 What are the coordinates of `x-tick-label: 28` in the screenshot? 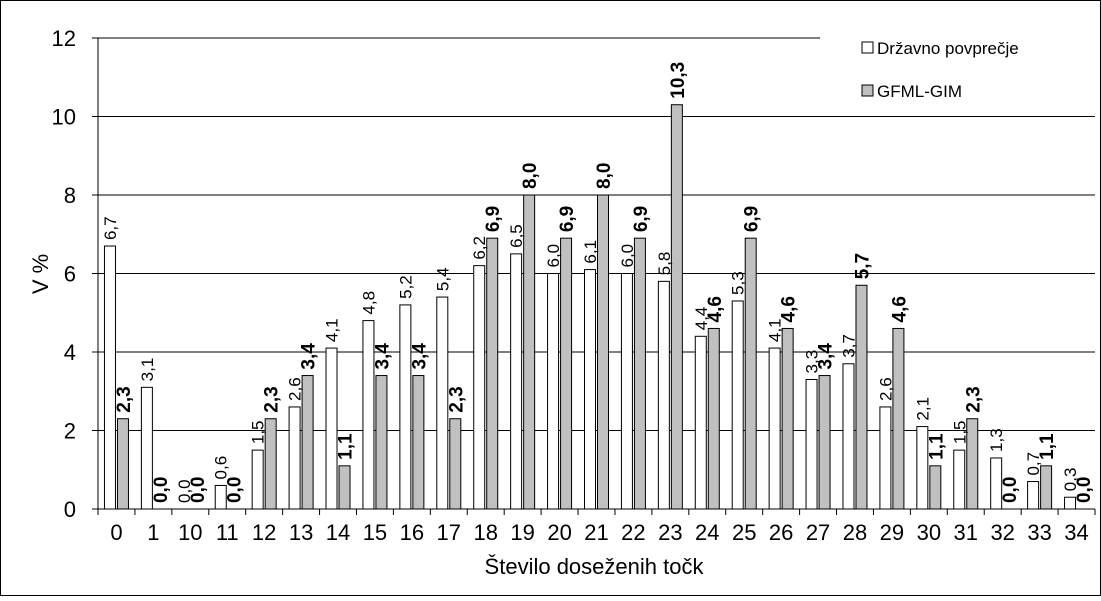 It's located at (855, 532).